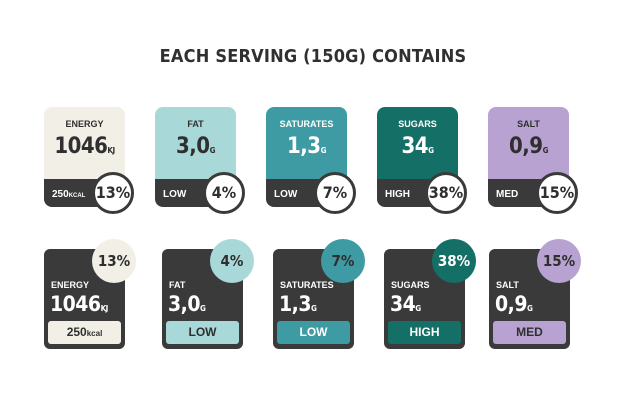 This screenshot has height=417, width=626. I want to click on sugars-label-card-dark: SUGARS 34G HIGH 38%, so click(430, 294).